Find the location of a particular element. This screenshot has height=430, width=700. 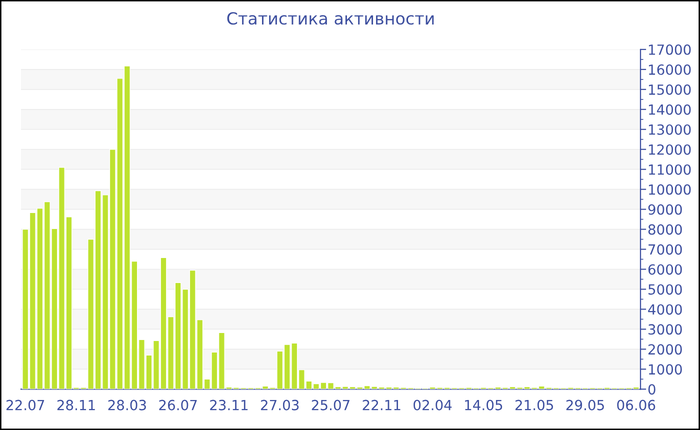

chart-title: Статистика активности is located at coordinates (330, 18).